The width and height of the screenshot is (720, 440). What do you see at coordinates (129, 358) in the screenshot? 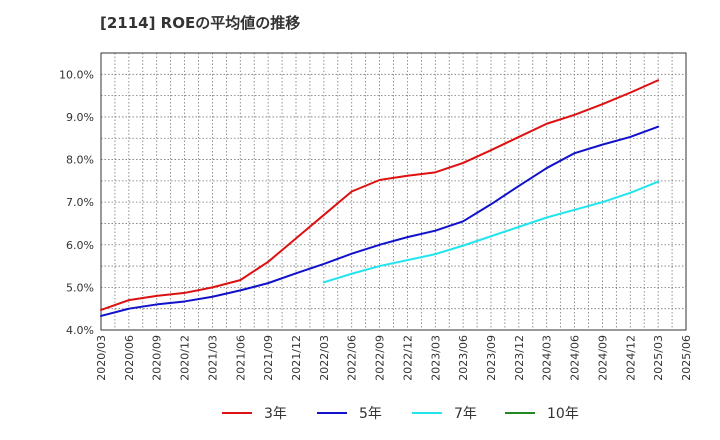
I see `x-tick-label: 2020/06` at bounding box center [129, 358].